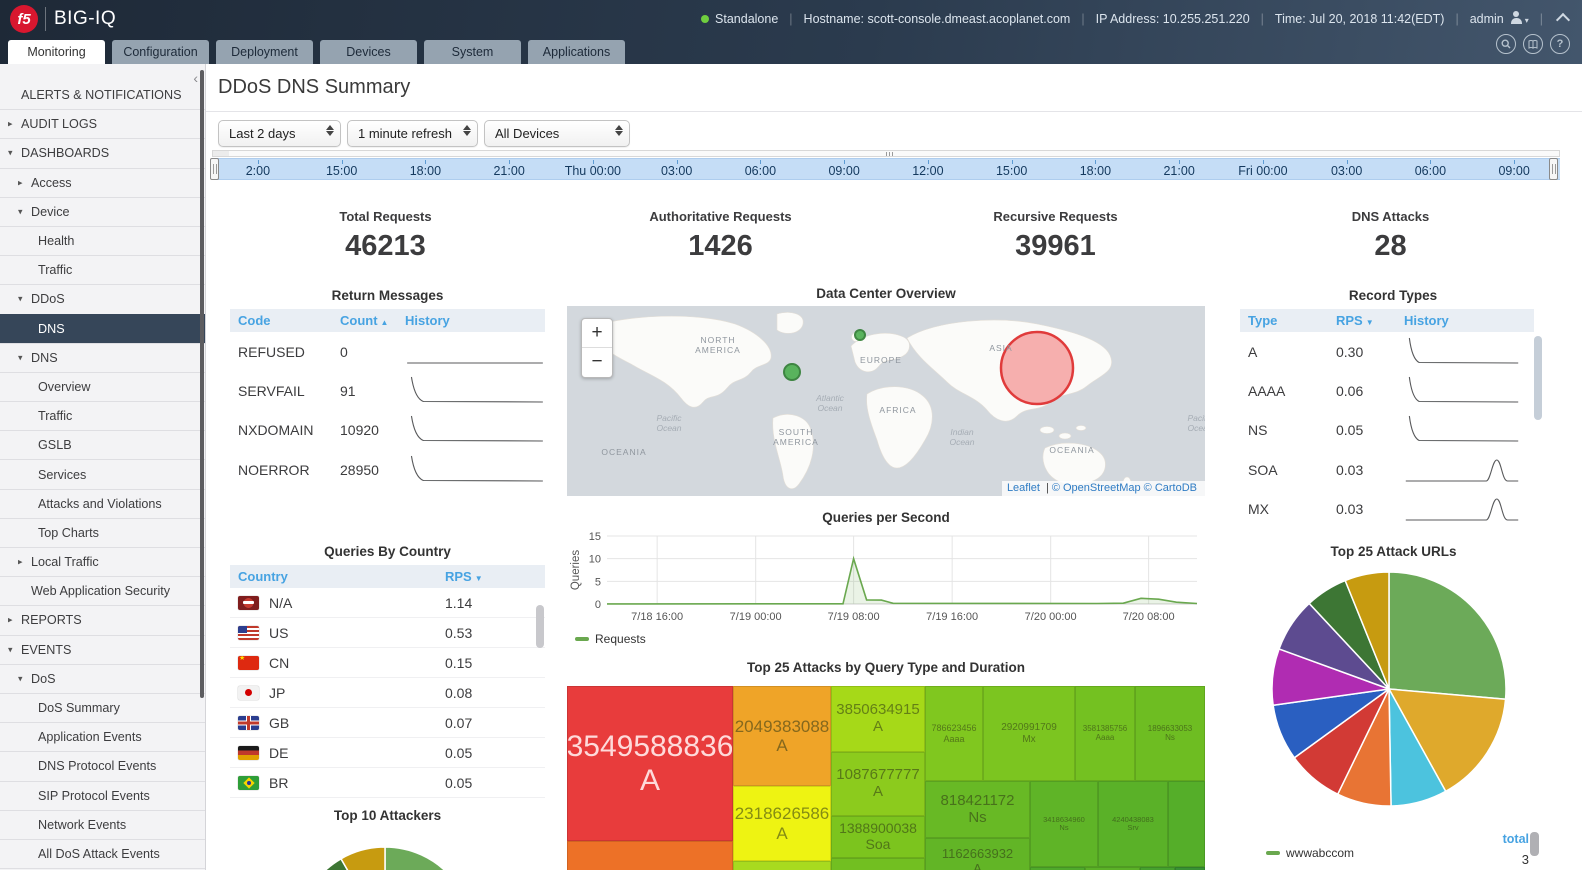 The image size is (1582, 870). What do you see at coordinates (792, 372) in the screenshot?
I see `map-marker-green-us` at bounding box center [792, 372].